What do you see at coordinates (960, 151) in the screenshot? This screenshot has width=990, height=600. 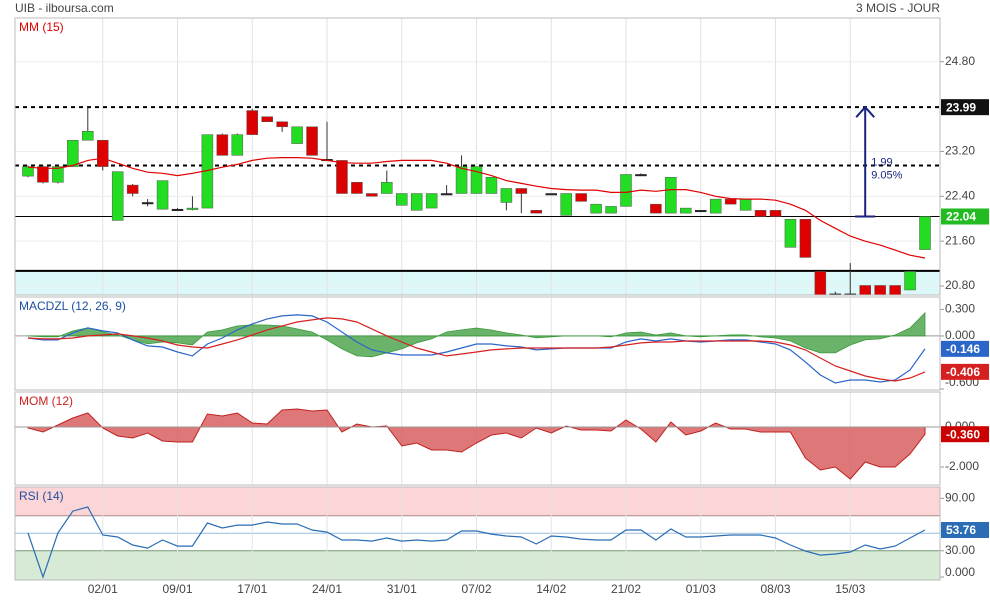 I see `y-tick-label: 23.20` at bounding box center [960, 151].